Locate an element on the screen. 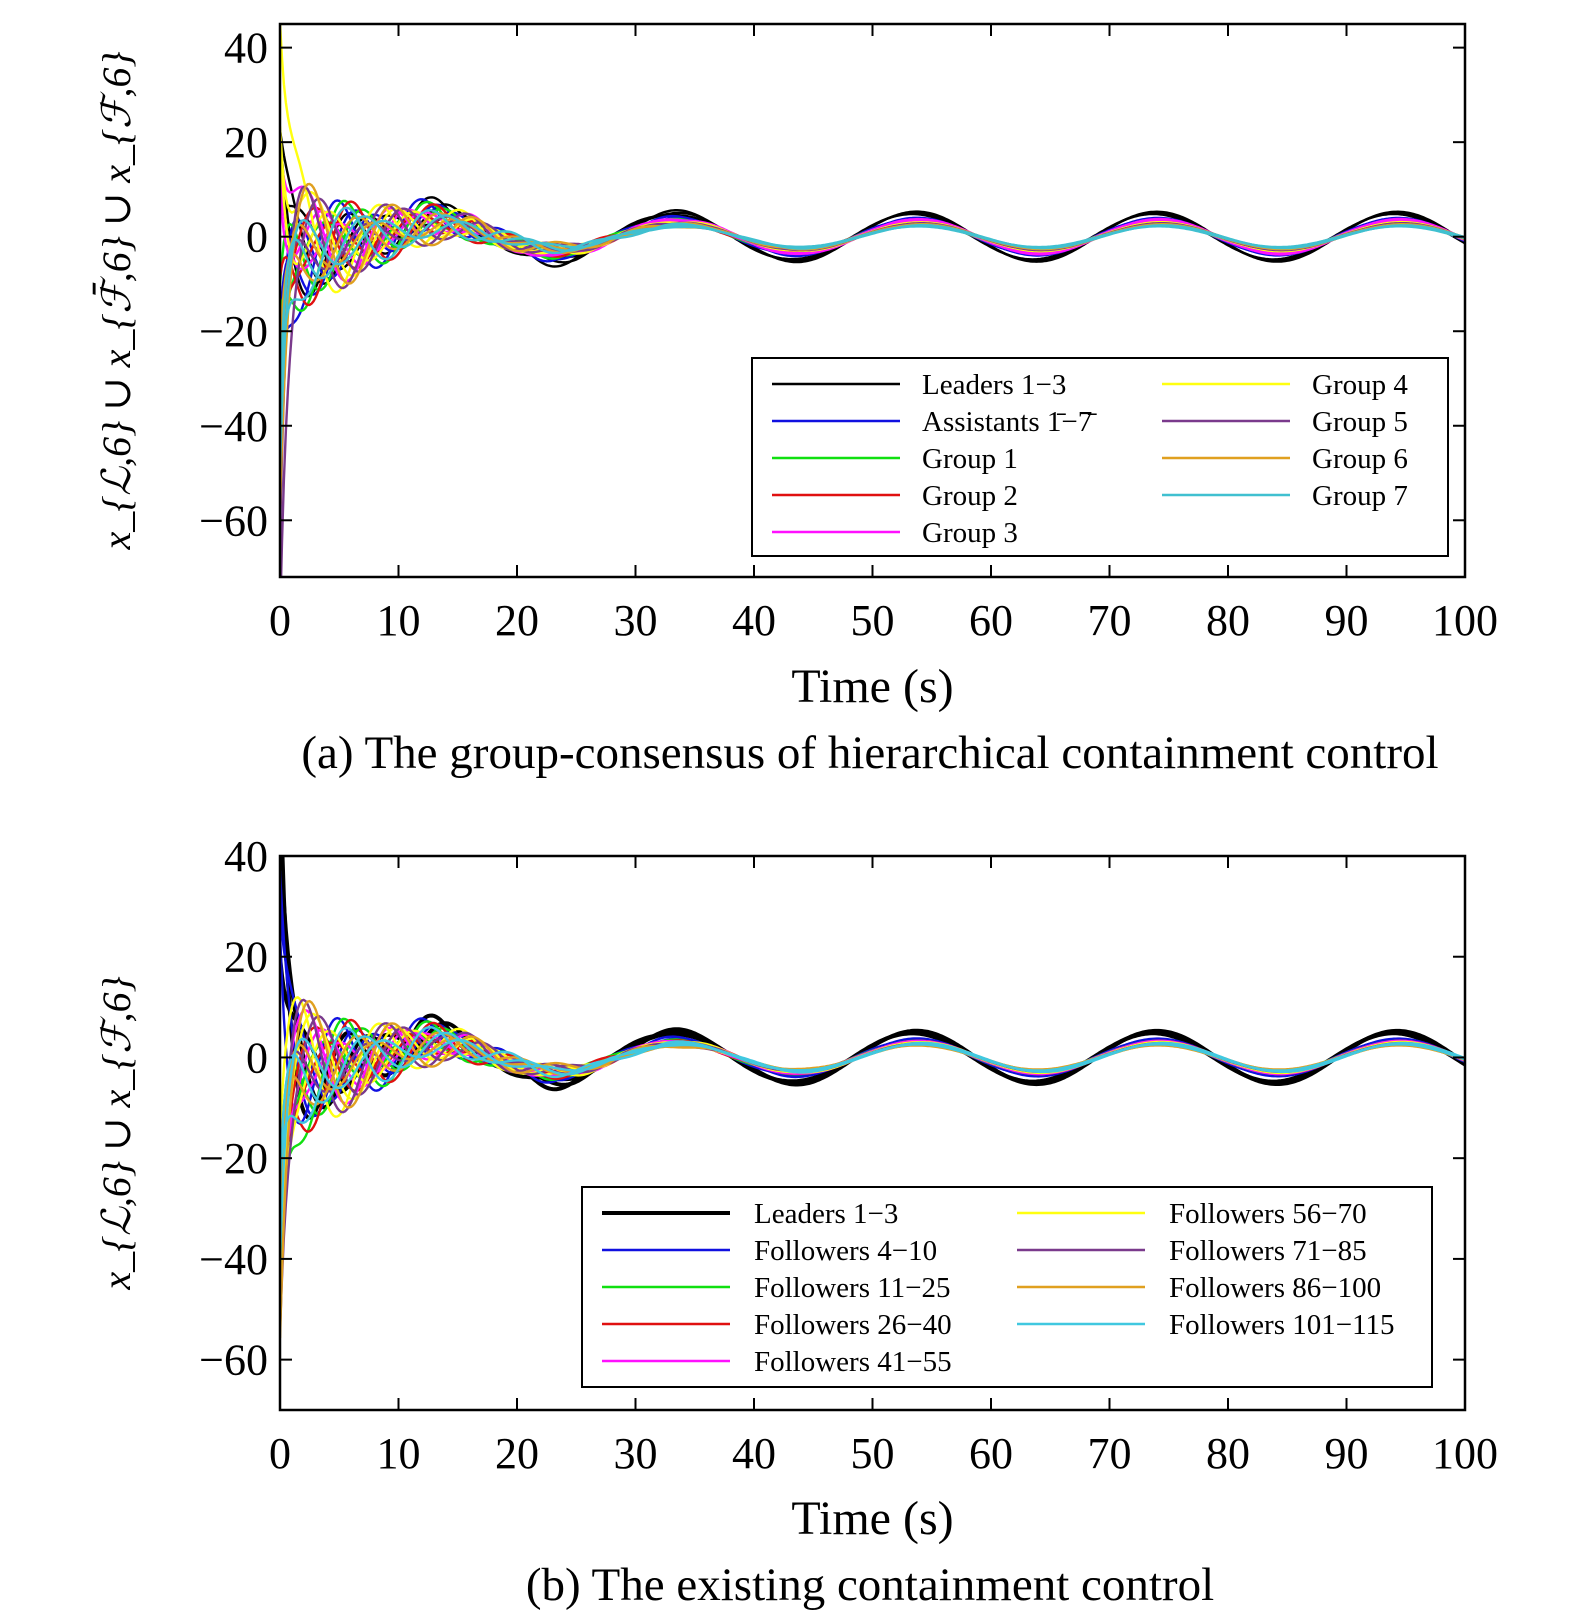  legend-label: Group 3 is located at coordinates (970, 533).